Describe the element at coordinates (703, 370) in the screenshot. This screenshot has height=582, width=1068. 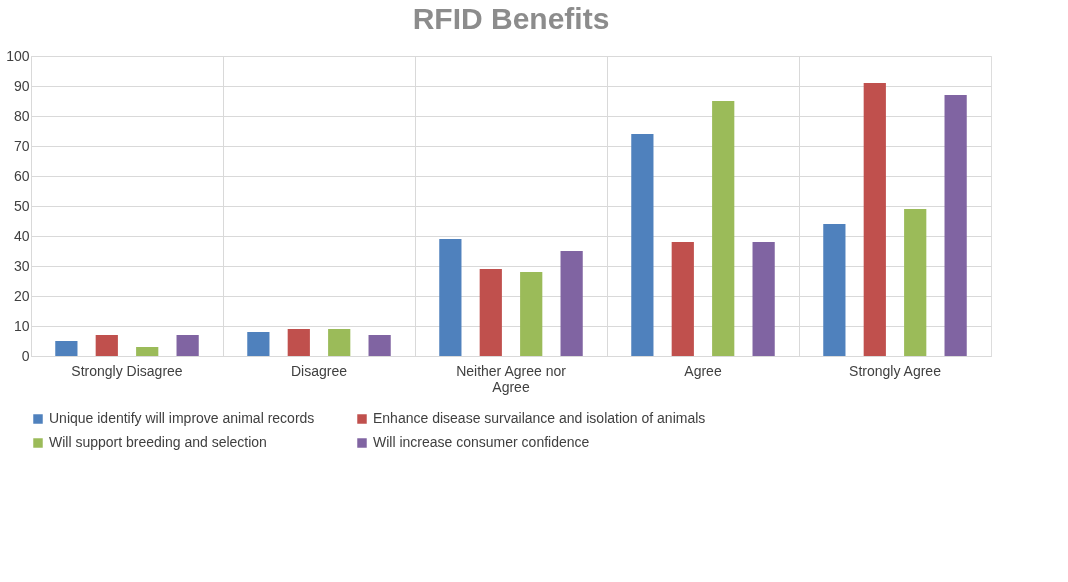
I see `x-tick-label: Agree` at that location.